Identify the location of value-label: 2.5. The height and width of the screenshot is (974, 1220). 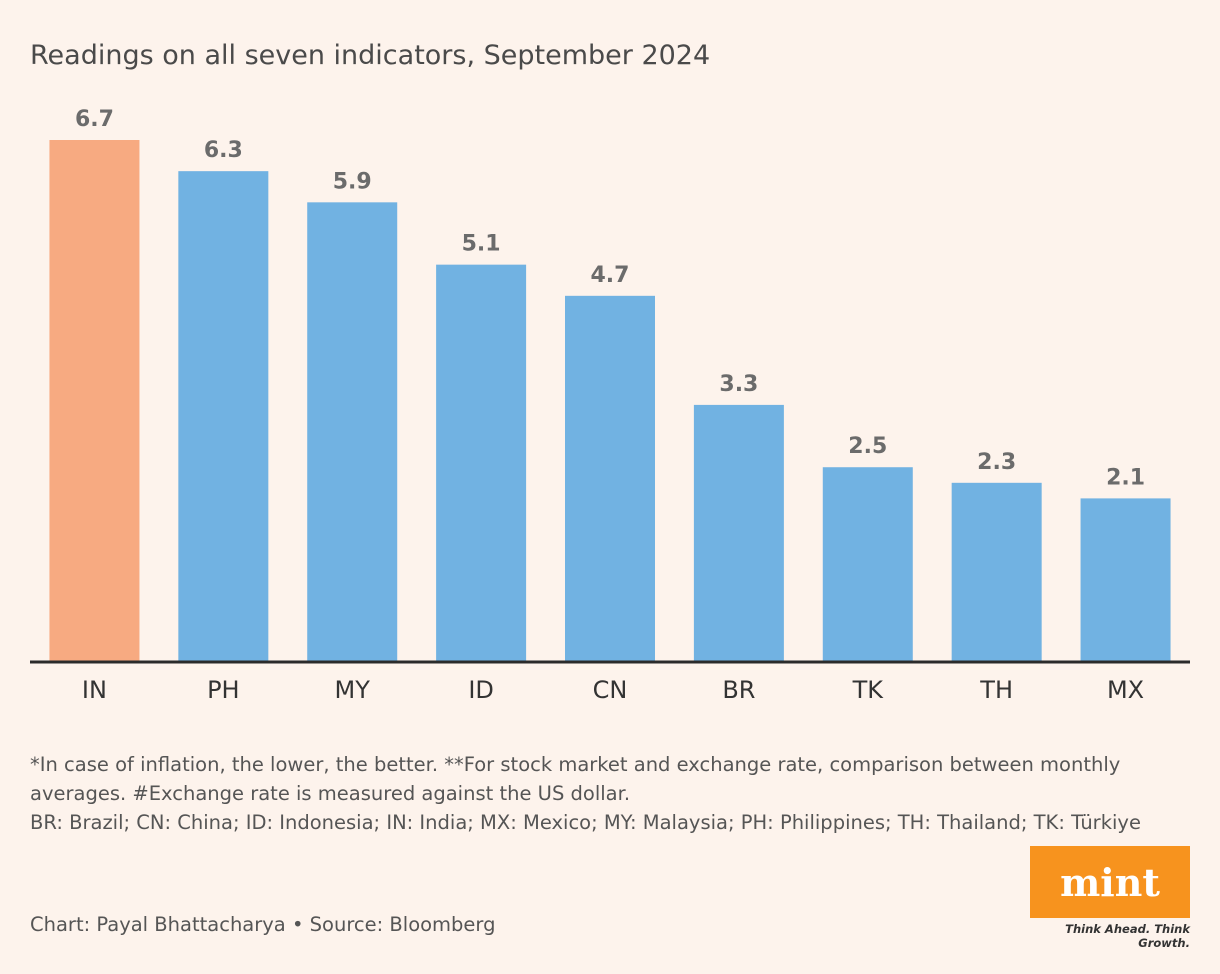
(867, 446).